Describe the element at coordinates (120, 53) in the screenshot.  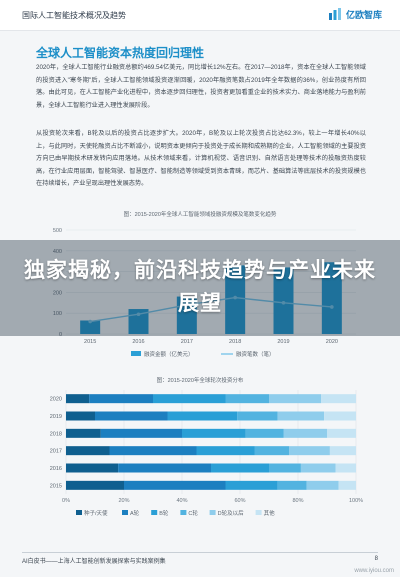
I see `section-title: 全球人工智能资本热度回归理性` at that location.